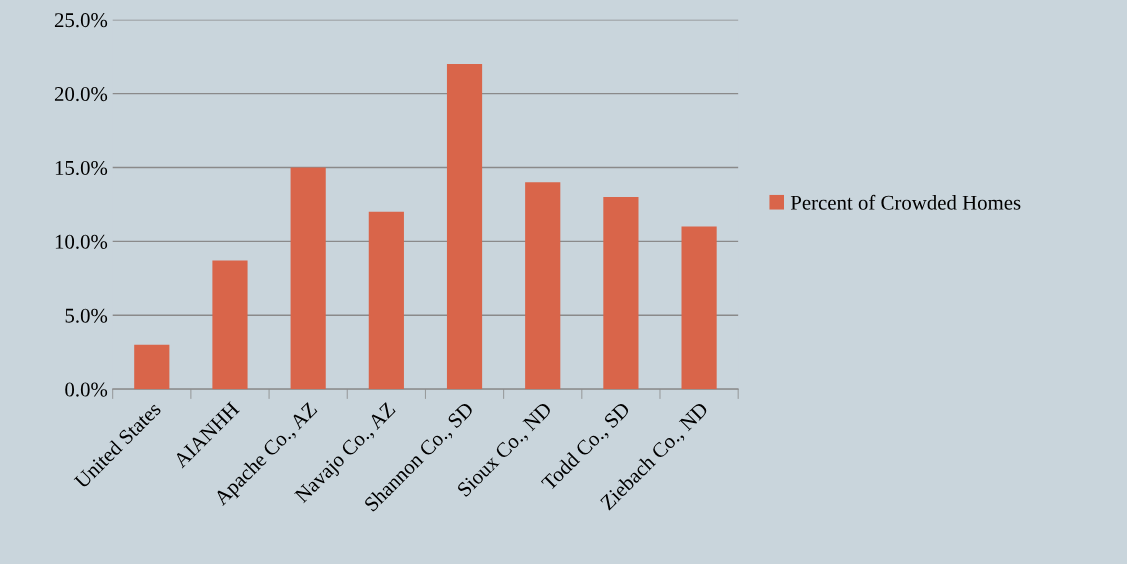  I want to click on y-tick-label: 20.0%, so click(81, 94).